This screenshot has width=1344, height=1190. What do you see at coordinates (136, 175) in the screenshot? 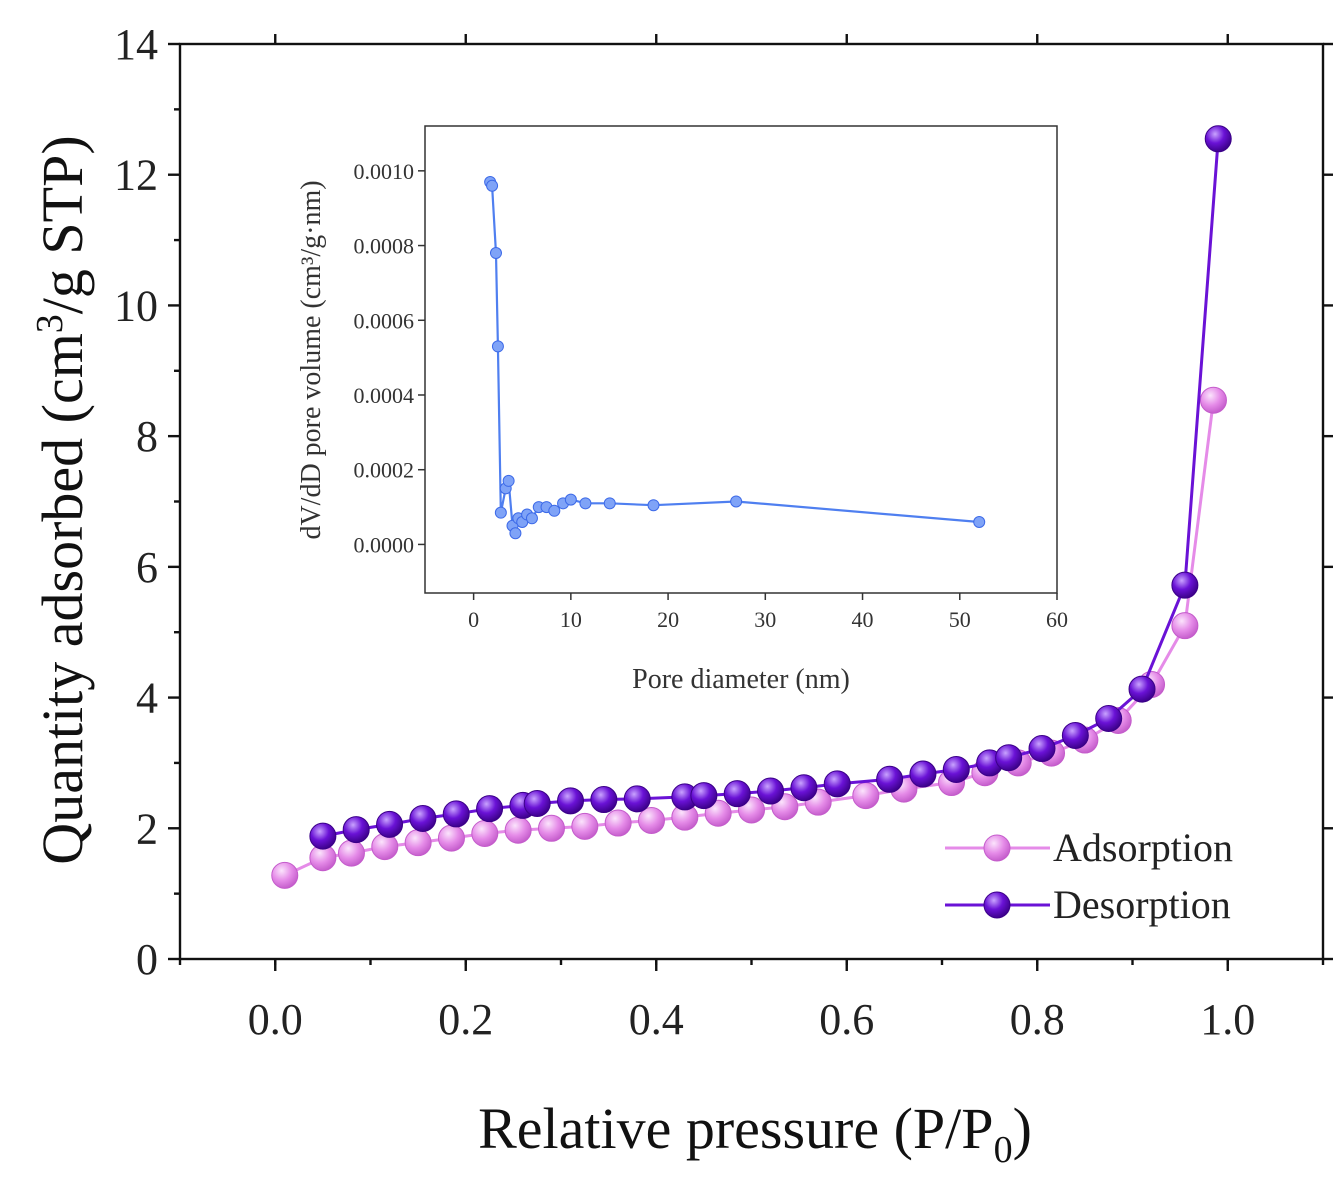
I see `main-y-tick-label: 12` at bounding box center [136, 175].